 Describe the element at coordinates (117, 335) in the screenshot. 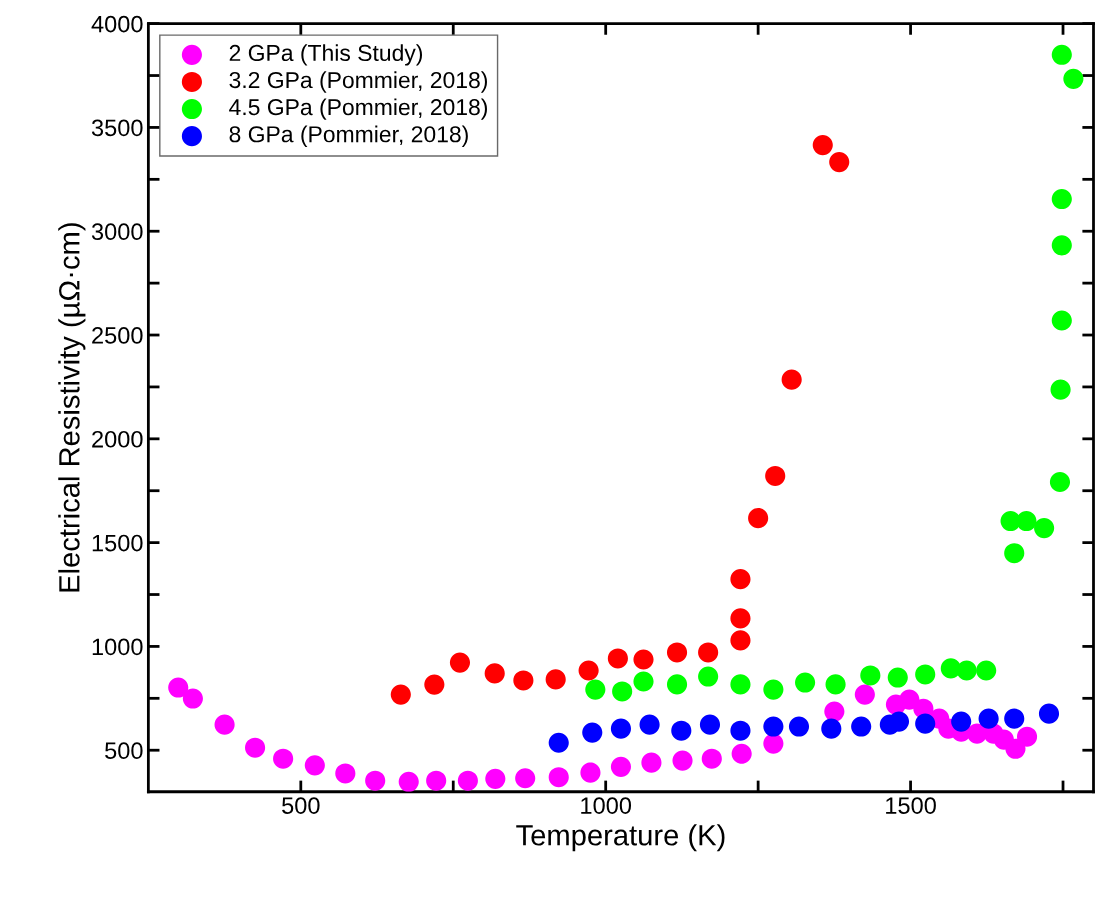

I see `y-tick-label: 2500` at that location.